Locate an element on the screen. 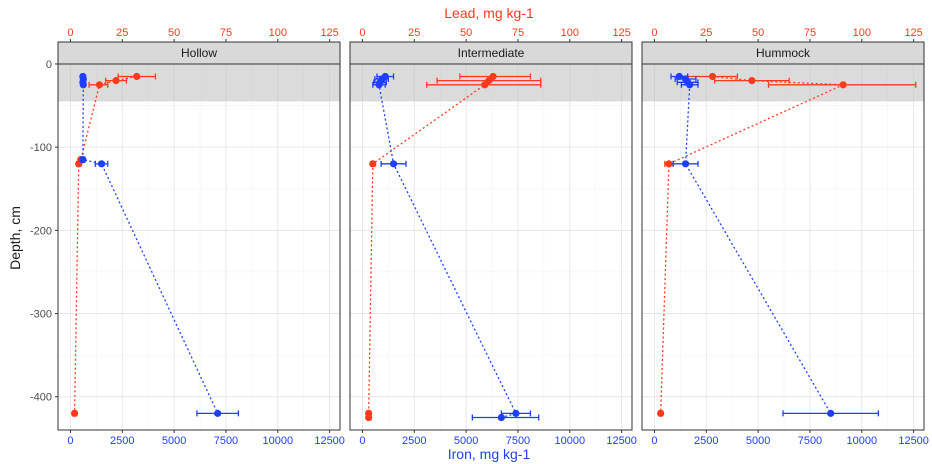 This screenshot has width=932, height=464. lead-series-line is located at coordinates (105, 244).